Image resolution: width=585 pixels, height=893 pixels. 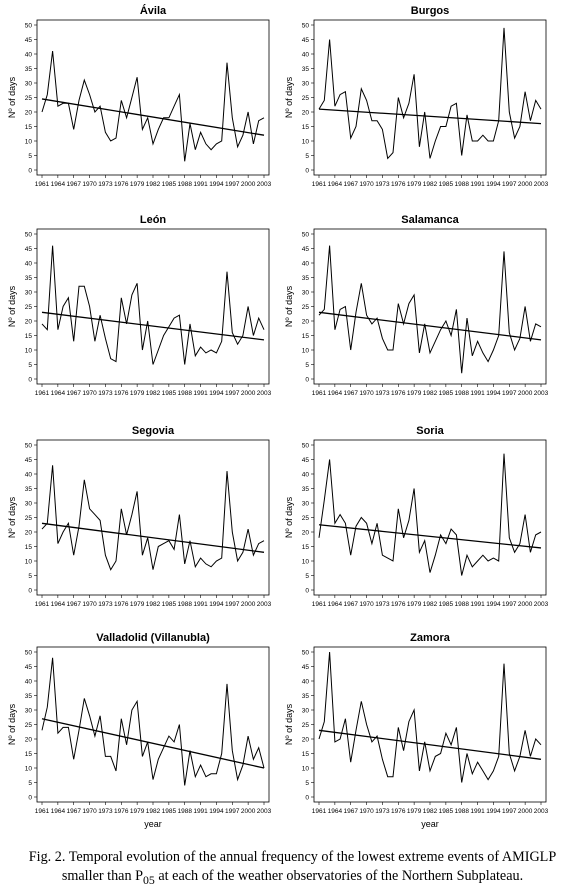 I want to click on chart-title: Ávila, so click(x=153, y=10).